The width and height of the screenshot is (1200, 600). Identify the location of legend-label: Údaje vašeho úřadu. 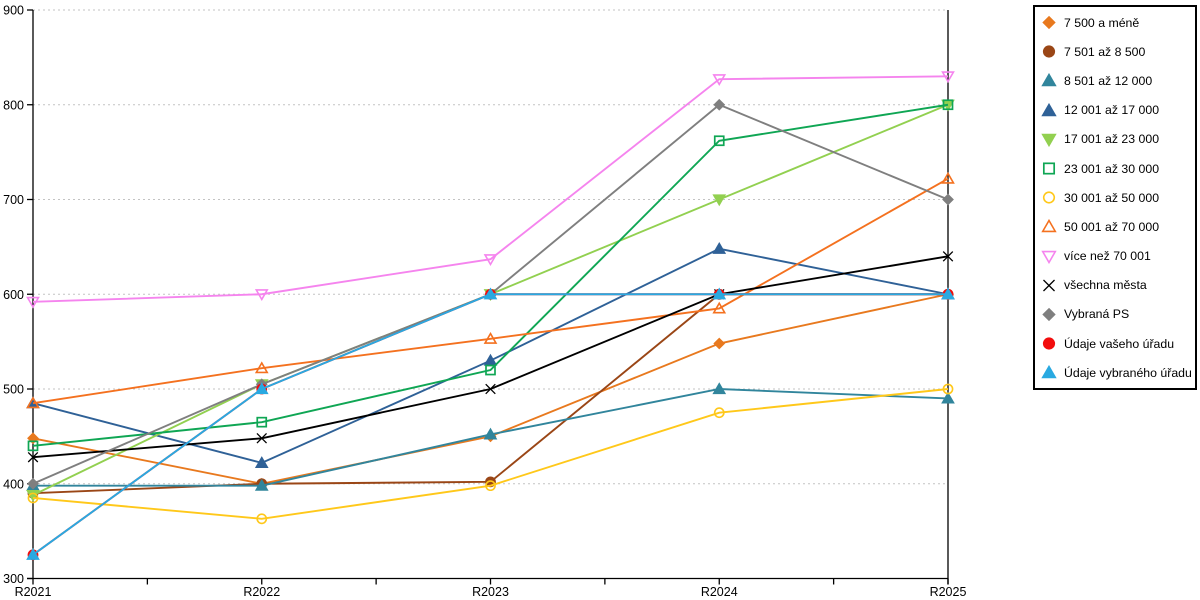
(1119, 343).